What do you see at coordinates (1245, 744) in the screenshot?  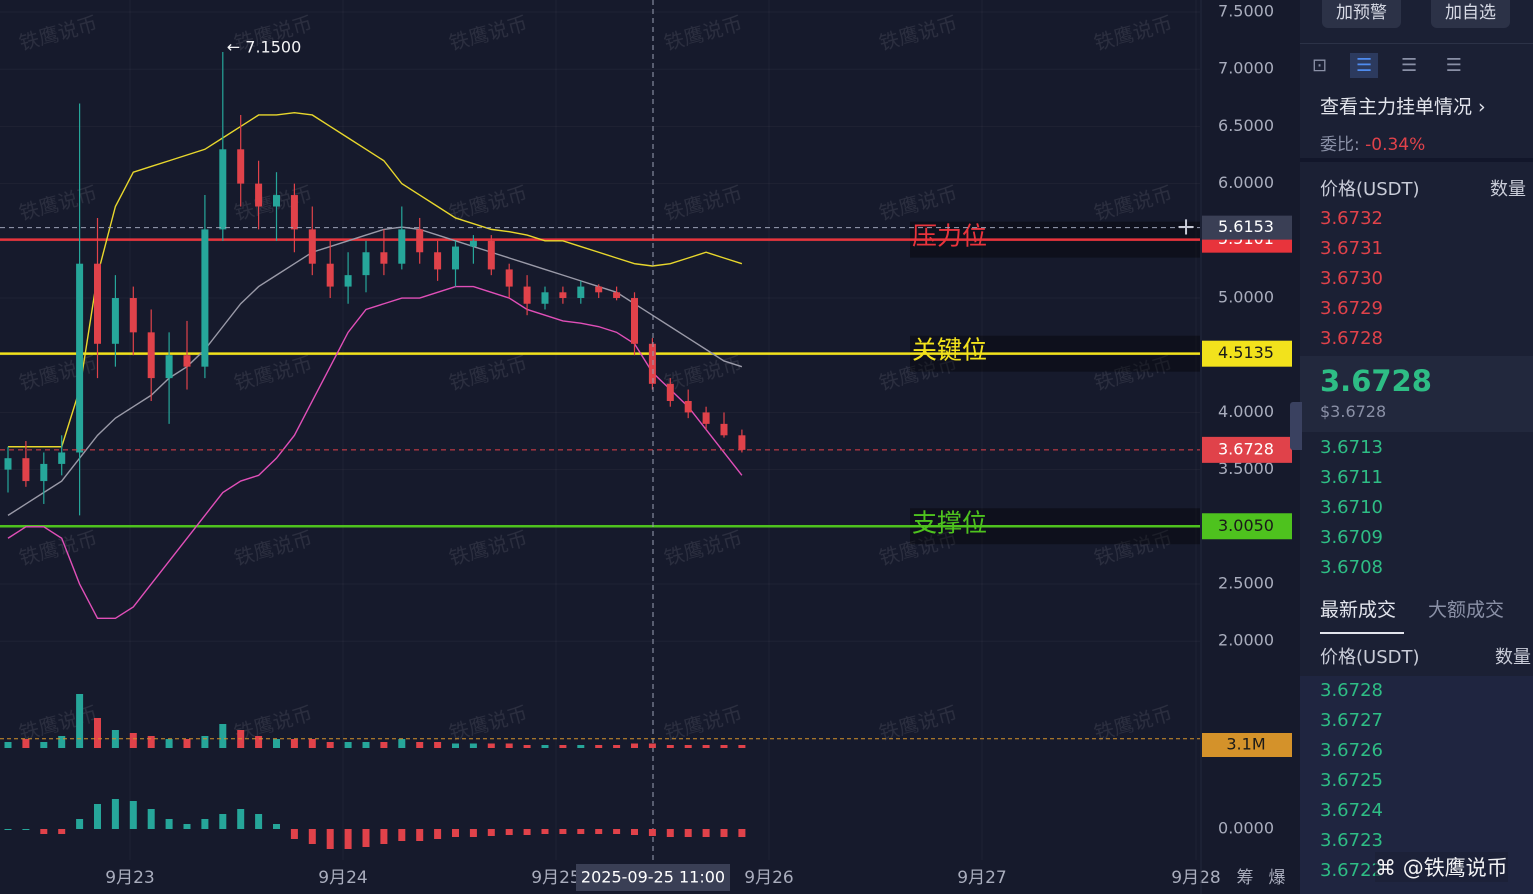 I see `volume-chip-label: 3.1M` at bounding box center [1245, 744].